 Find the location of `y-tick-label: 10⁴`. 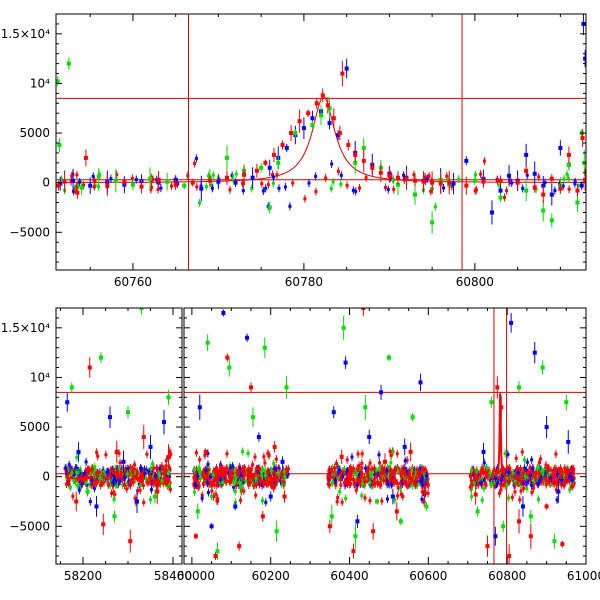

y-tick-label: 10⁴ is located at coordinates (40, 83).